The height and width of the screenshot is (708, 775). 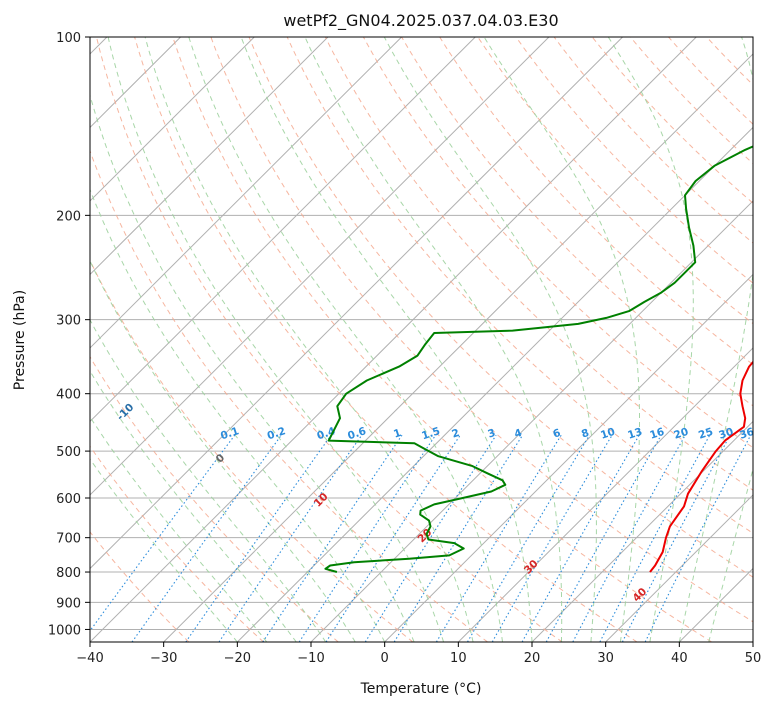 What do you see at coordinates (237, 658) in the screenshot?
I see `x-tick-label: −20` at bounding box center [237, 658].